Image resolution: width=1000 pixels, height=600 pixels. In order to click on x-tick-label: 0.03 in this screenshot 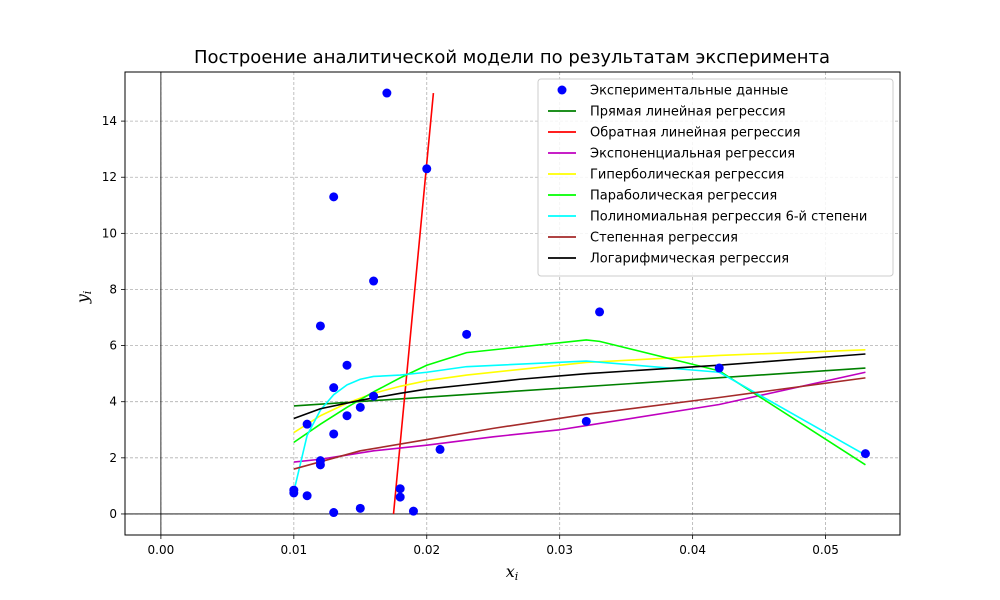, I will do `click(559, 550)`.